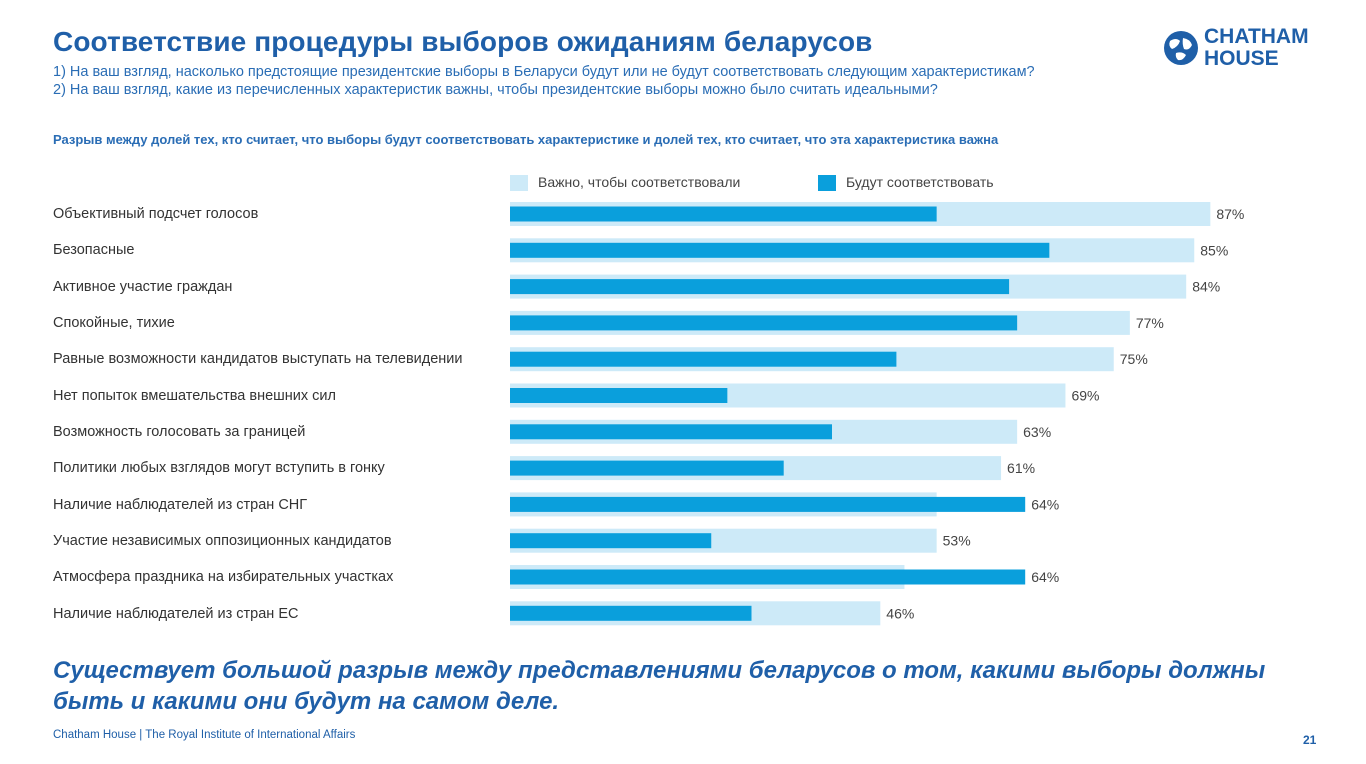 This screenshot has width=1366, height=764. What do you see at coordinates (1150, 323) in the screenshot?
I see `value-label: 77%` at bounding box center [1150, 323].